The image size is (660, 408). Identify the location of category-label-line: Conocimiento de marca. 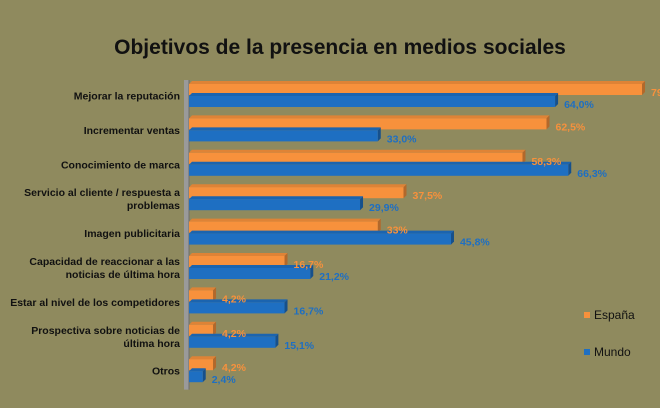
(120, 165).